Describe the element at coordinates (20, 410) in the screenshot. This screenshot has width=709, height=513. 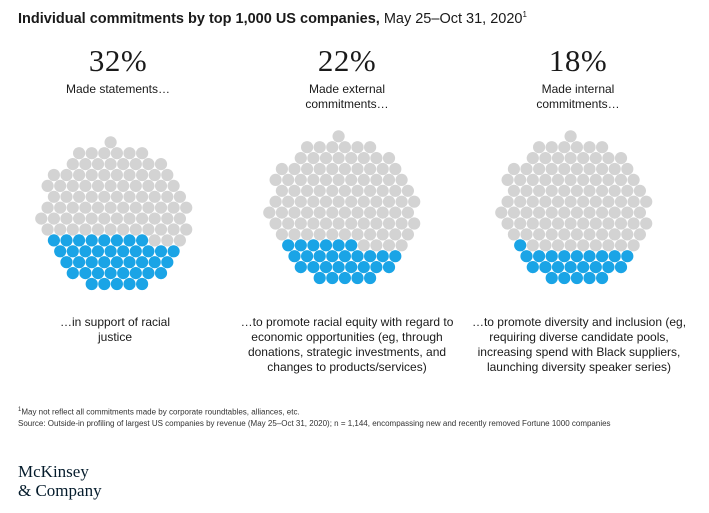
I see `footnote-1-marker: 1` at that location.